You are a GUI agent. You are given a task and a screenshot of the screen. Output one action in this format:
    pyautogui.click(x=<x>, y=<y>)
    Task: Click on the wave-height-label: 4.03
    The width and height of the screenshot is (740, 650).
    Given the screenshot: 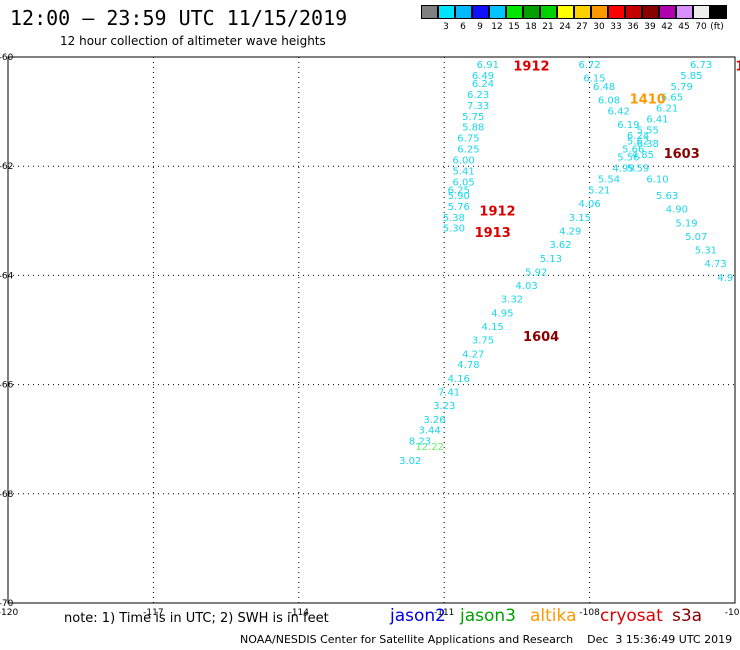 What is the action you would take?
    pyautogui.click(x=526, y=286)
    